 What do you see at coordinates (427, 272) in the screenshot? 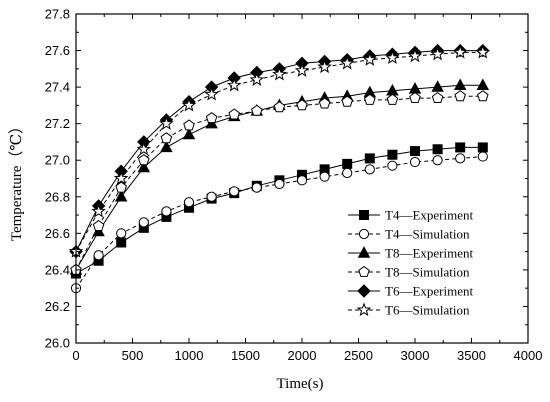
I see `legend-label: T8—Simulation` at bounding box center [427, 272].